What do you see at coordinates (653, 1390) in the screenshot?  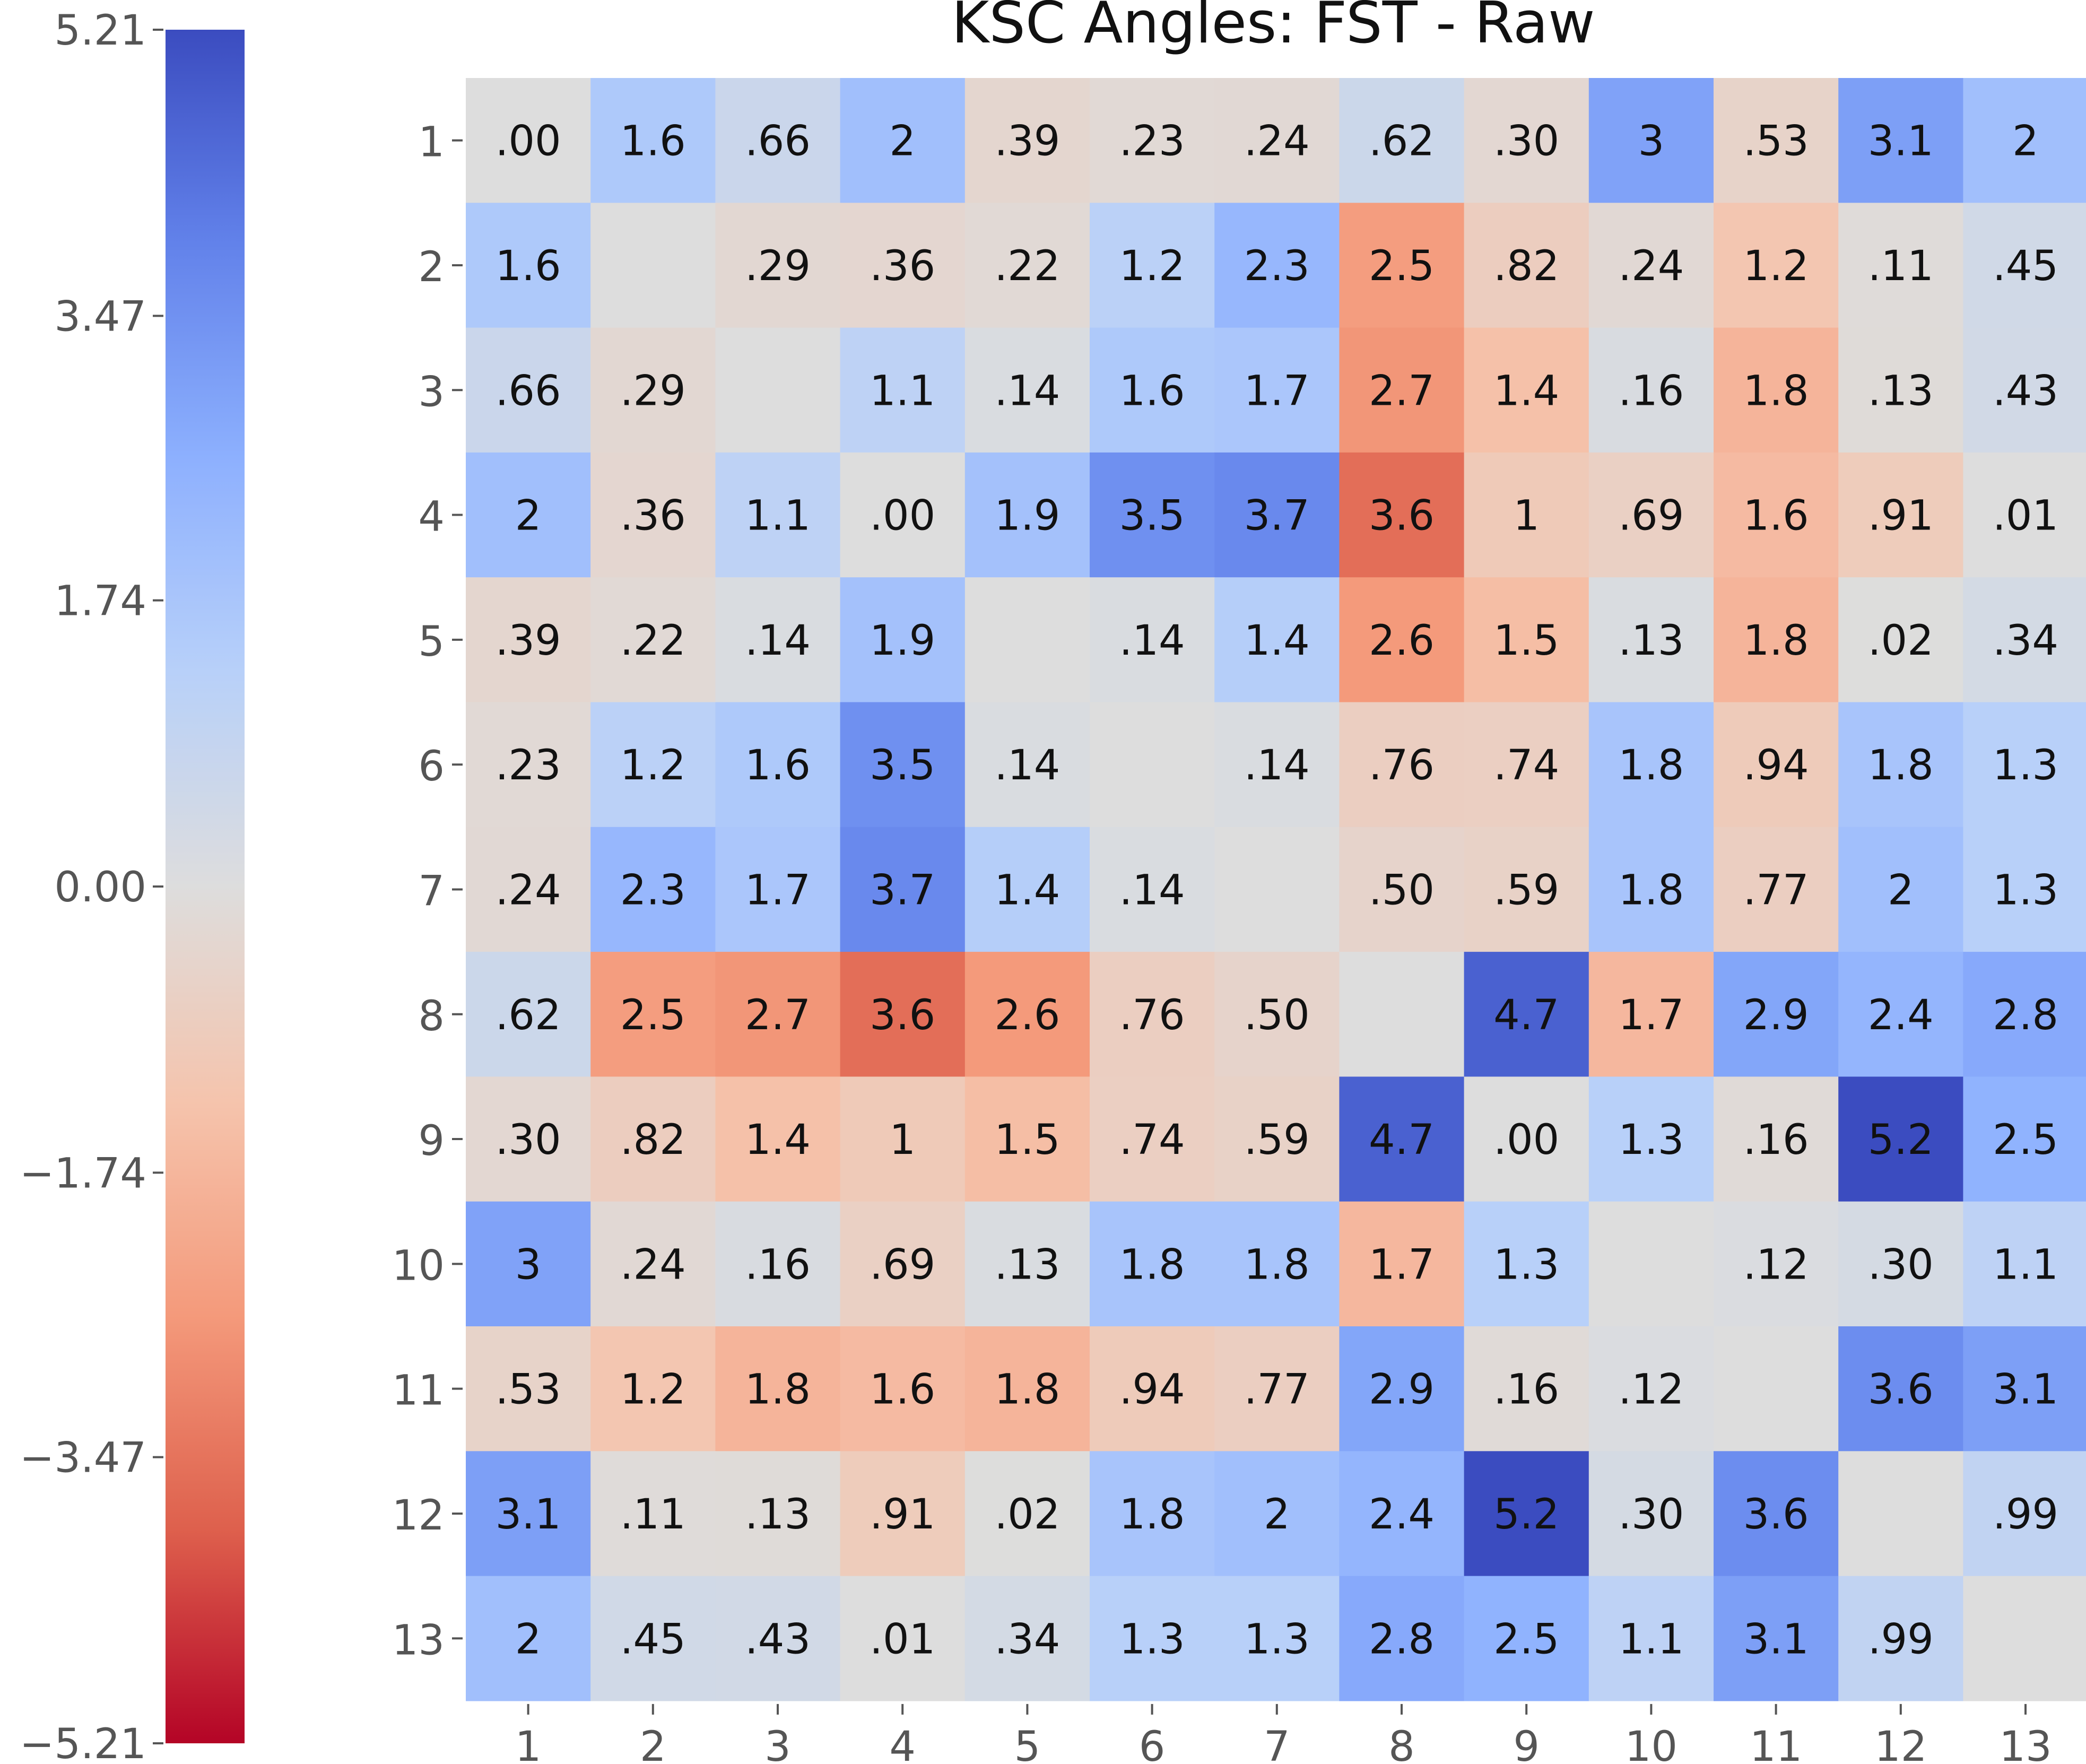 I see `cell-value-label: 1.2` at bounding box center [653, 1390].